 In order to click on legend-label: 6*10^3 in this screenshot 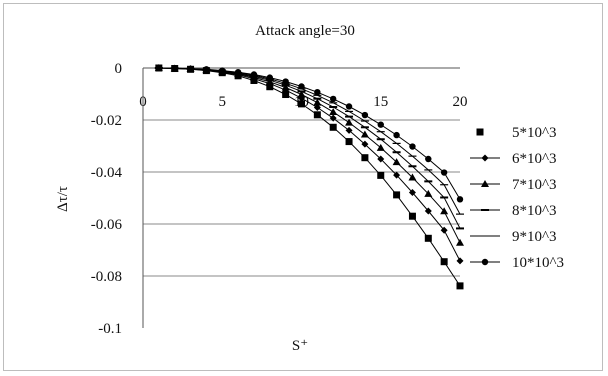, I will do `click(534, 159)`.